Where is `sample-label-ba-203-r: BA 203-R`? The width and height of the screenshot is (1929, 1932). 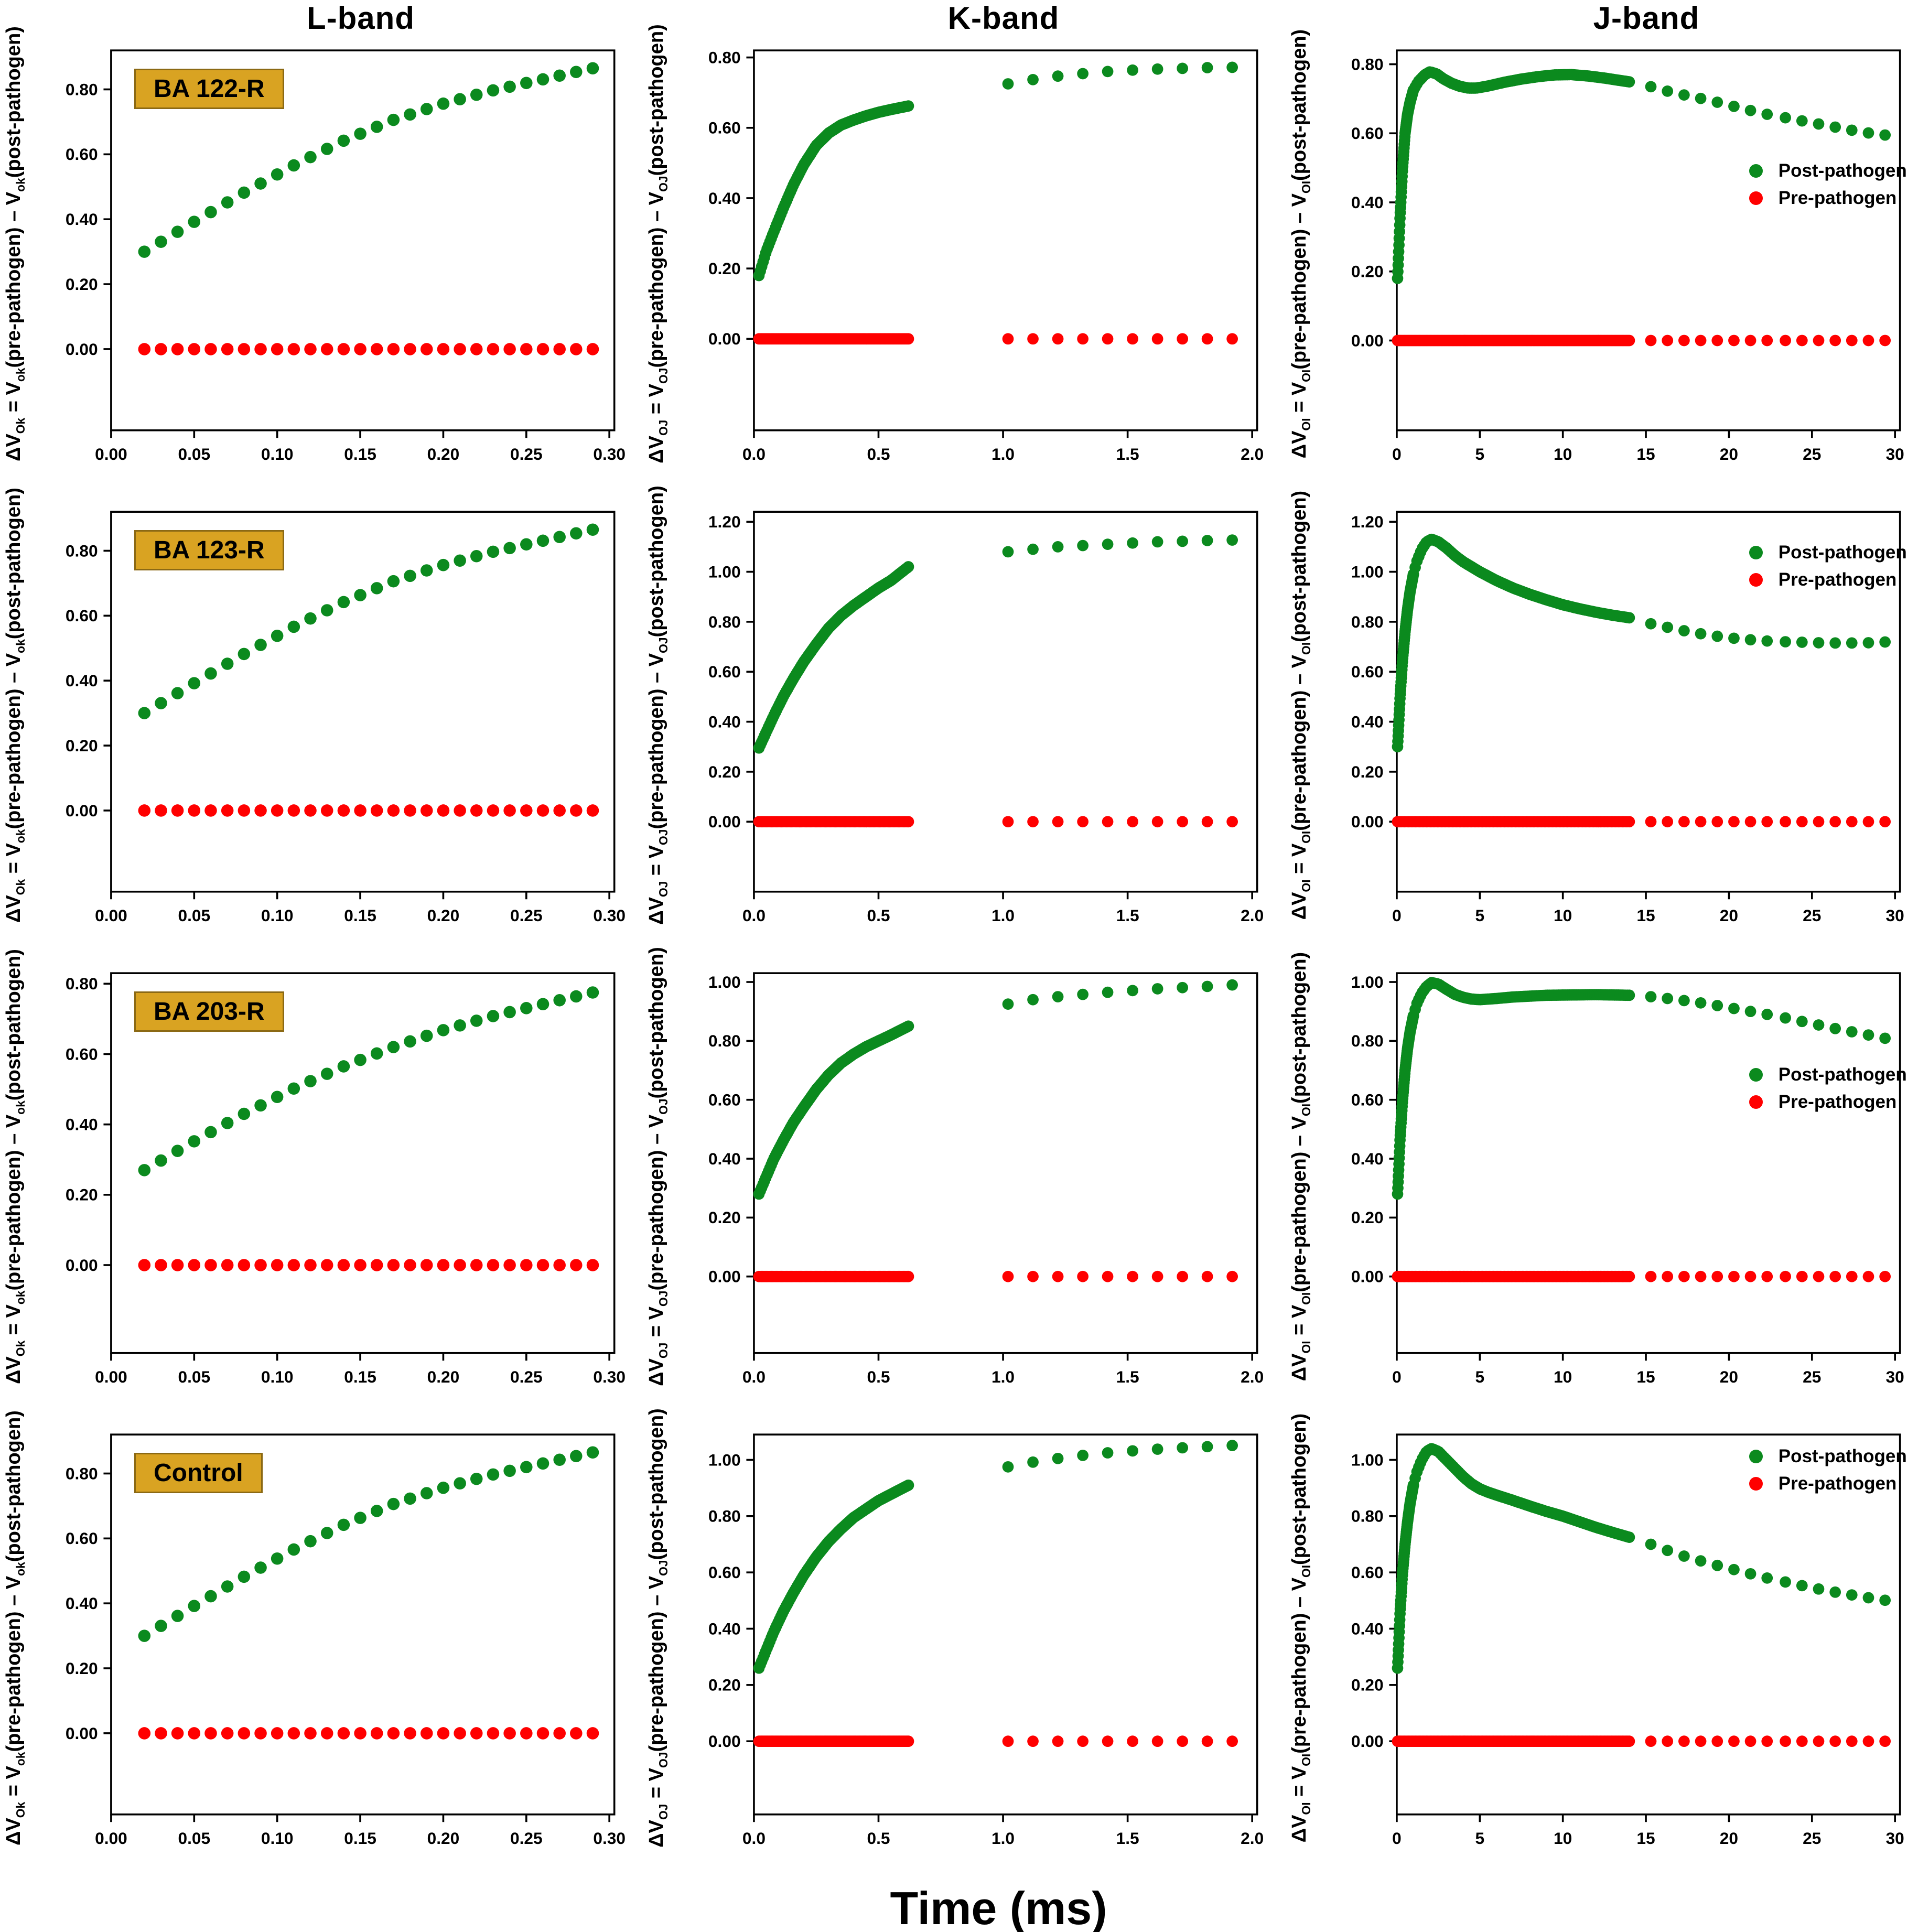
sample-label-ba-203-r: BA 203-R is located at coordinates (209, 1011).